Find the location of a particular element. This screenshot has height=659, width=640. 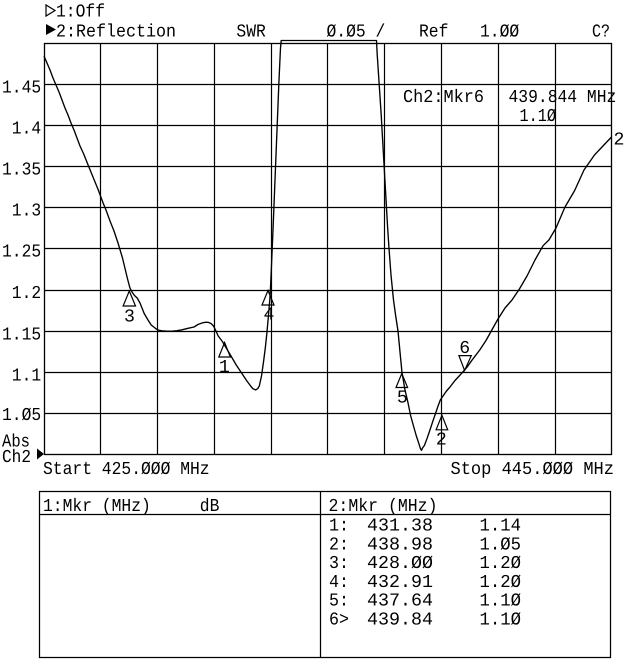

svg-text: 2:Reflection is located at coordinates (116, 33).